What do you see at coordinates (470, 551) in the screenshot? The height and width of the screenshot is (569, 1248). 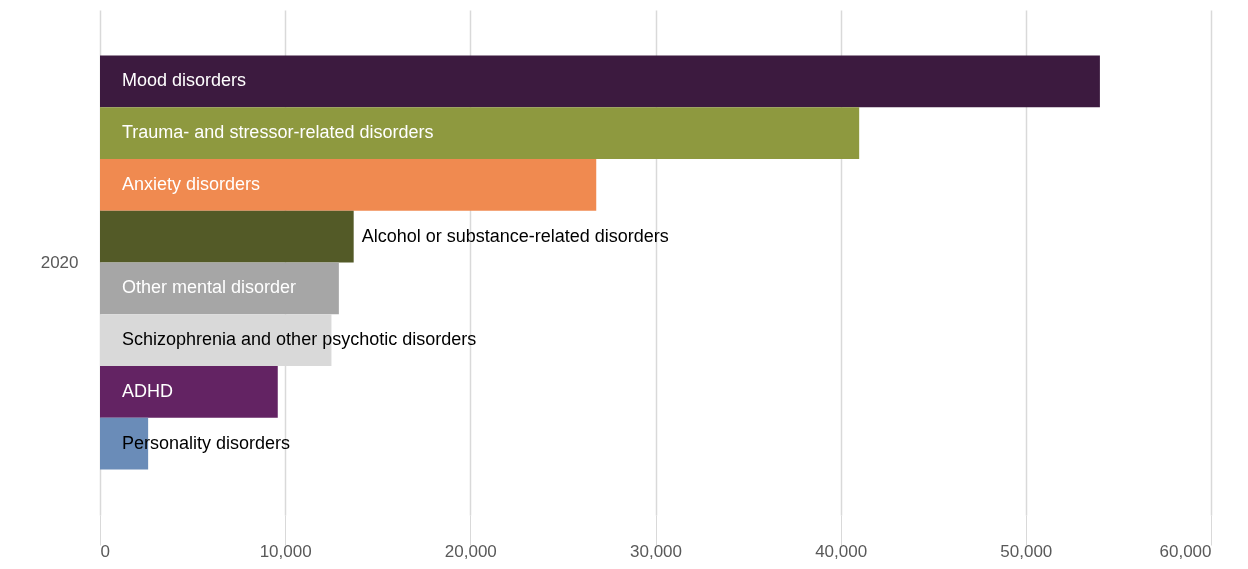 I see `x-tick-label: 20,000` at bounding box center [470, 551].